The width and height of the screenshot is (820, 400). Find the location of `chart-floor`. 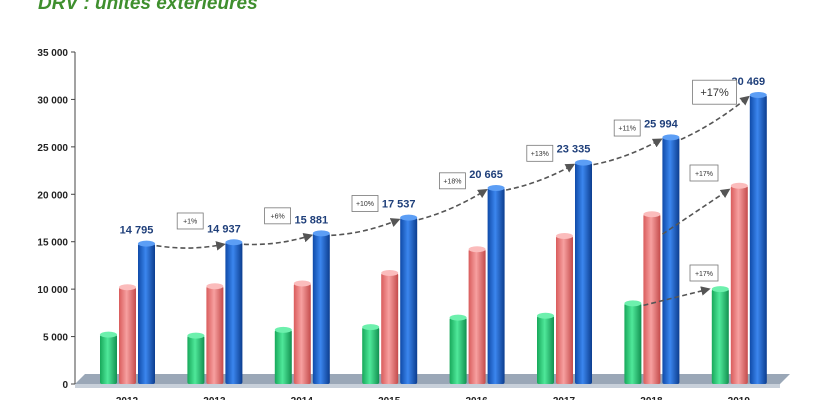

chart-floor is located at coordinates (432, 379).